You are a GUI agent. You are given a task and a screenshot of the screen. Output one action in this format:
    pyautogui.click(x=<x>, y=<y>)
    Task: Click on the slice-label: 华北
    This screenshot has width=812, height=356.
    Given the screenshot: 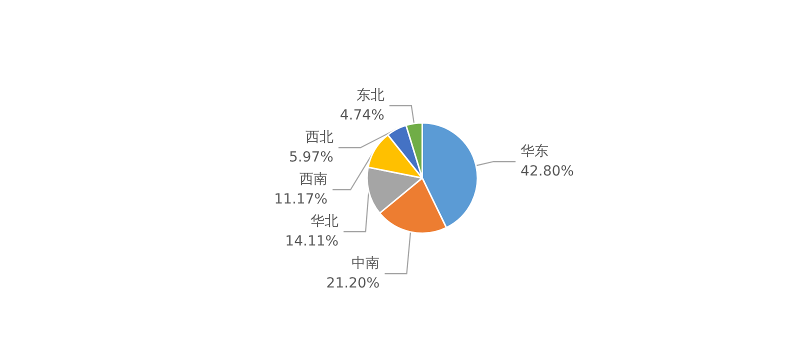 What is the action you would take?
    pyautogui.click(x=324, y=222)
    